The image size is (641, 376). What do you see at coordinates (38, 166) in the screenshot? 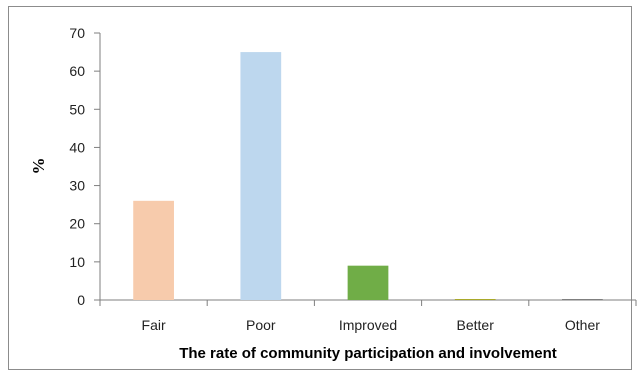
I see `y-axis-label: %` at bounding box center [38, 166].